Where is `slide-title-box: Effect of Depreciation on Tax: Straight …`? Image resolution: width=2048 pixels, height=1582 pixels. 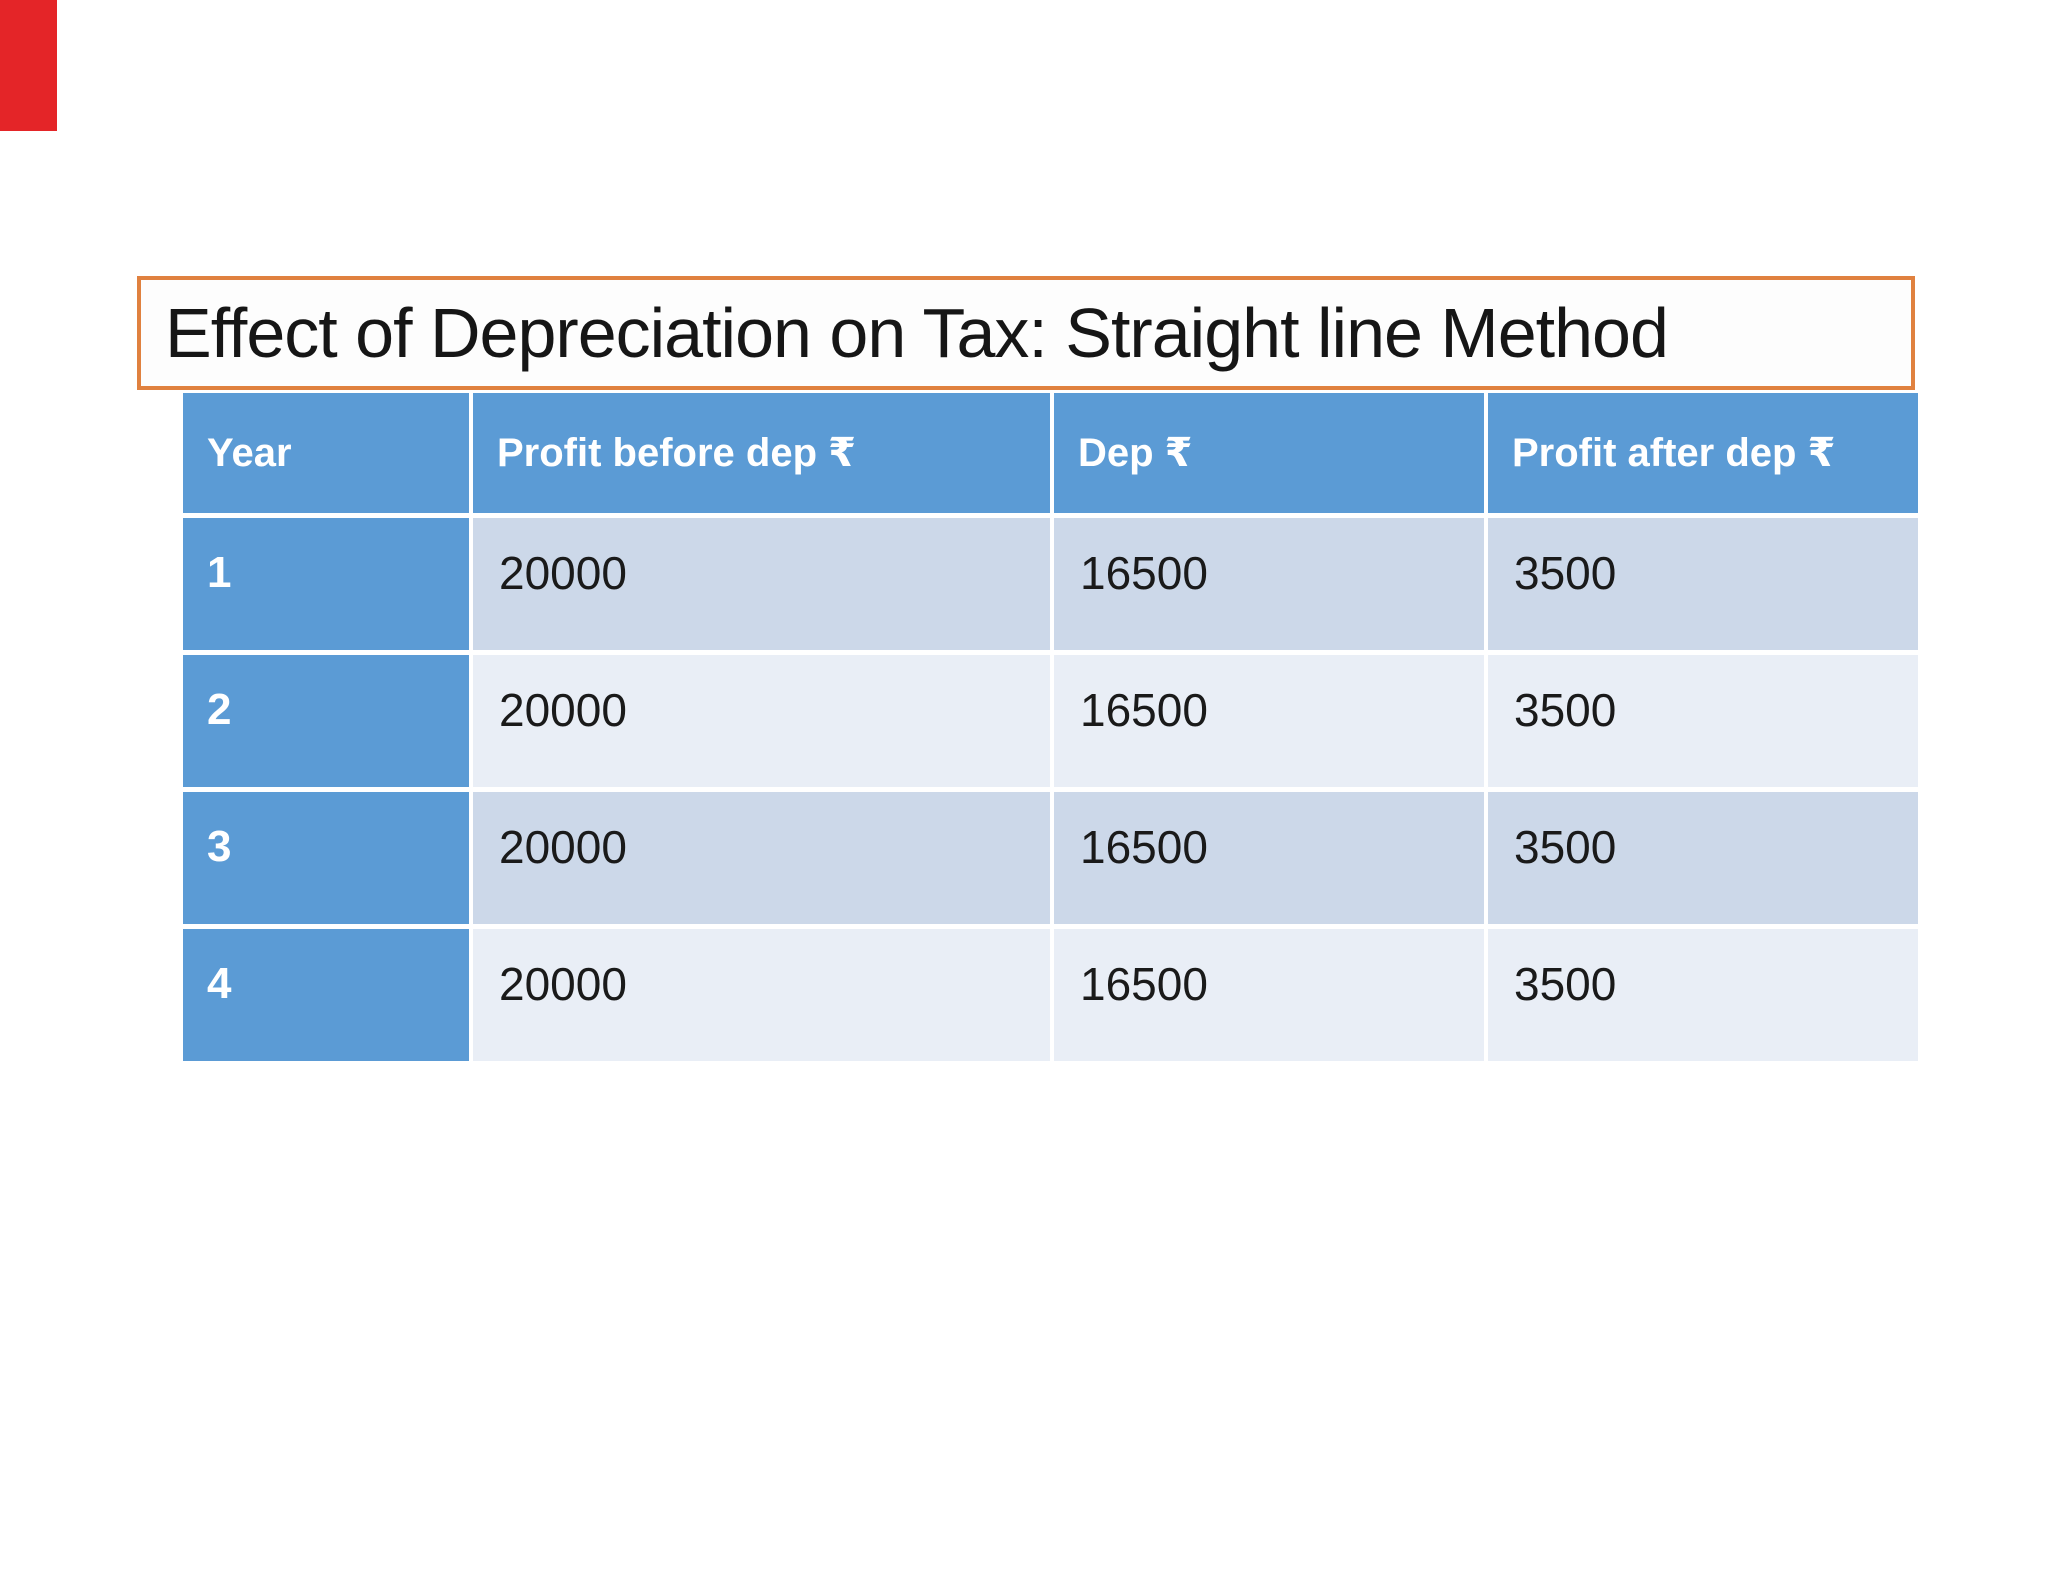
slide-title-box: Effect of Depreciation on Tax: Straight … is located at coordinates (1026, 333).